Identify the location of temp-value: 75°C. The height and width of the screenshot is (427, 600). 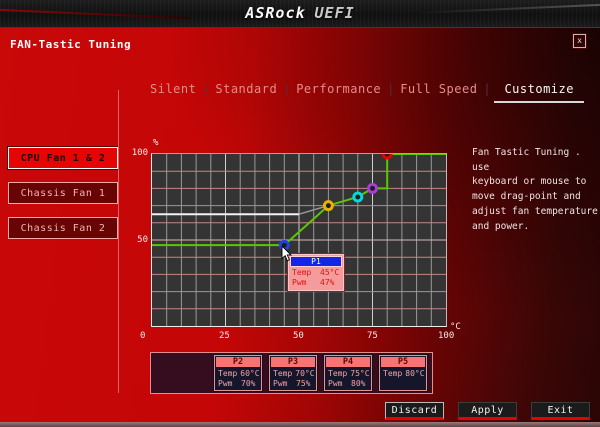
(360, 373).